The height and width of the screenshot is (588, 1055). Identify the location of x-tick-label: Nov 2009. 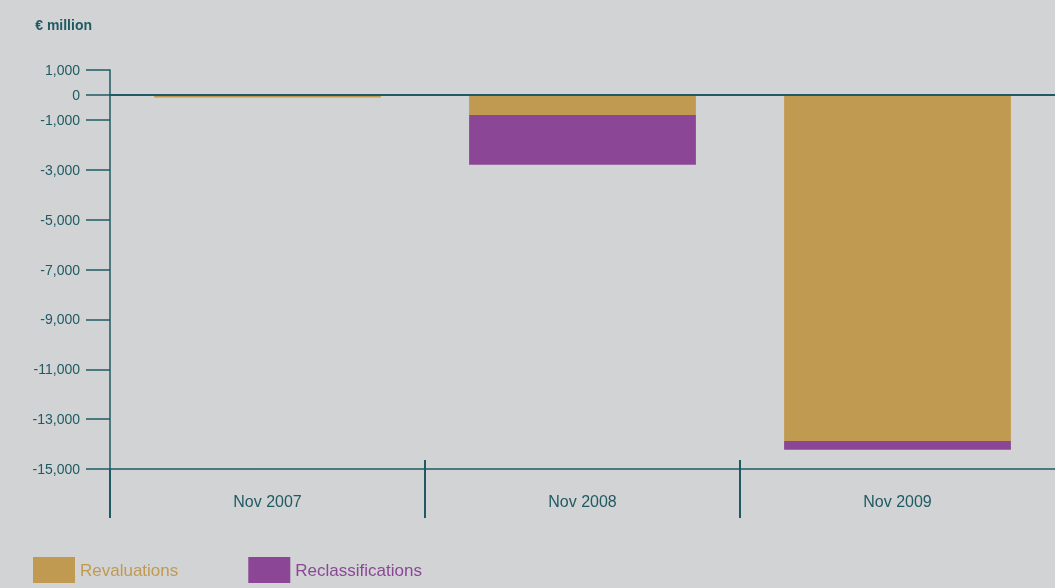
(897, 501).